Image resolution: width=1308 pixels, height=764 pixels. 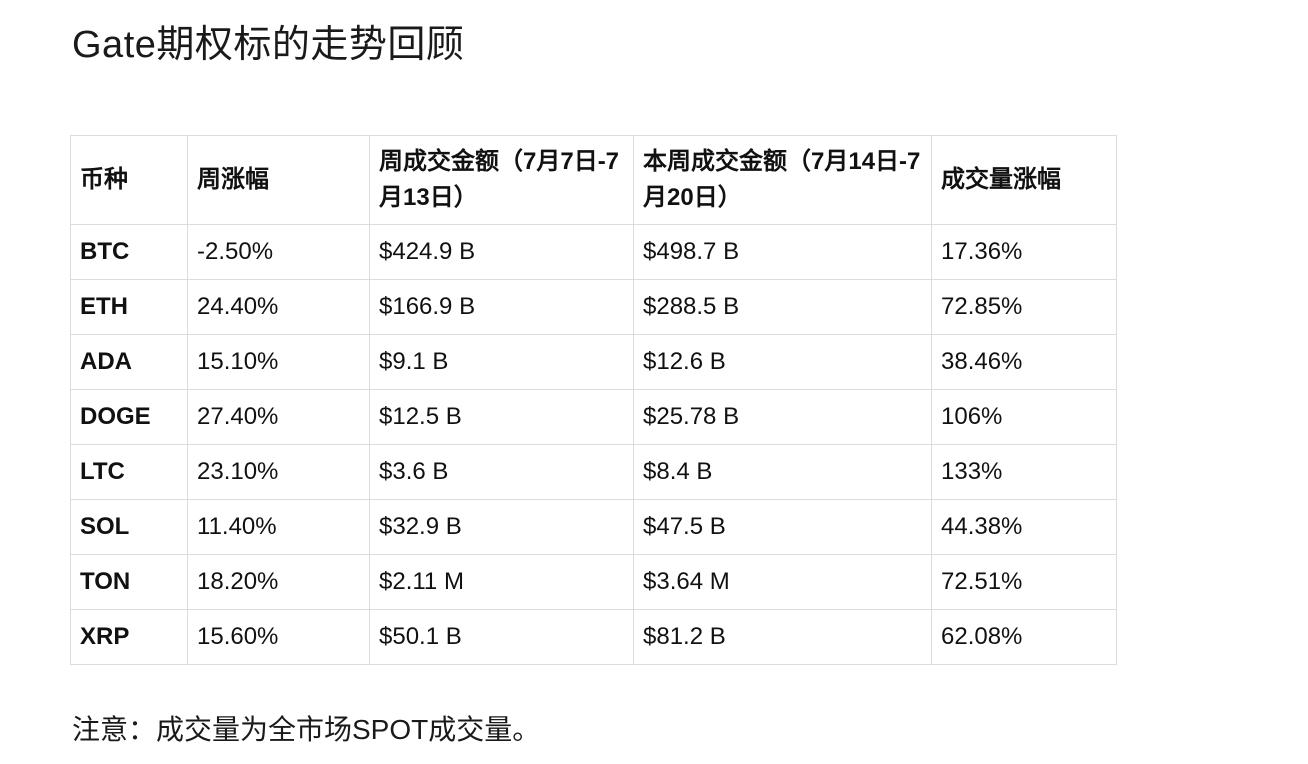 What do you see at coordinates (1024, 180) in the screenshot?
I see `header-volume-change: 成交量涨幅` at bounding box center [1024, 180].